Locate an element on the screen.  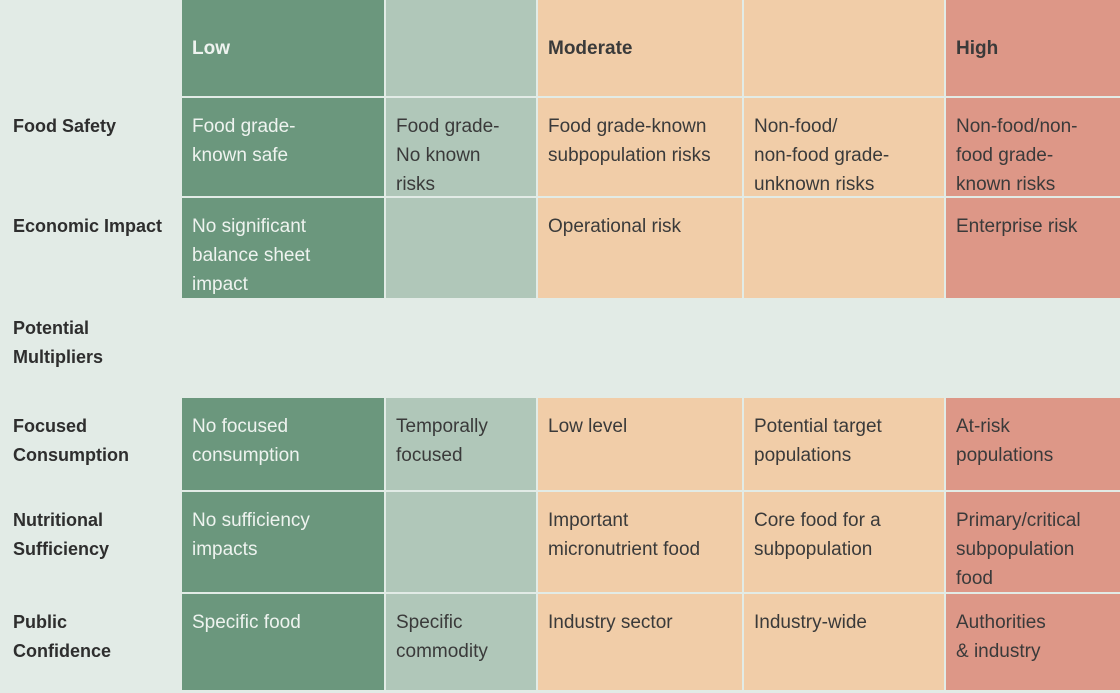
table-cell: Primary/critical subpopulation food is located at coordinates (1033, 542).